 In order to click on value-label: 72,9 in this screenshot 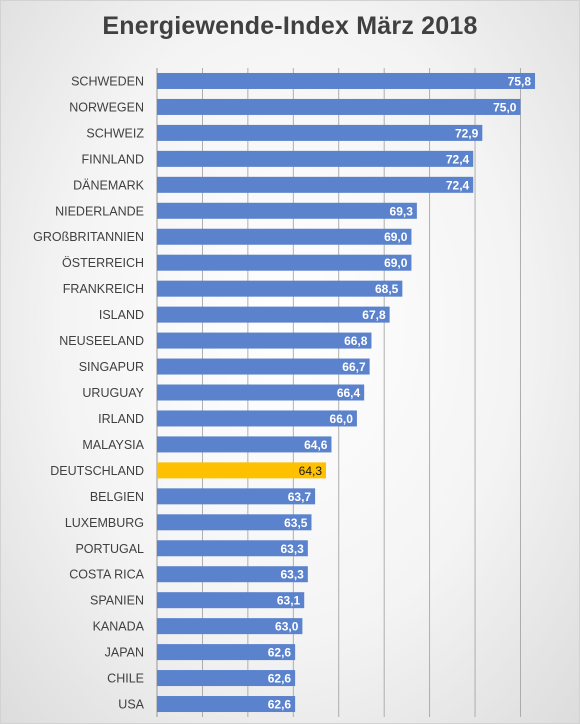, I will do `click(467, 133)`.